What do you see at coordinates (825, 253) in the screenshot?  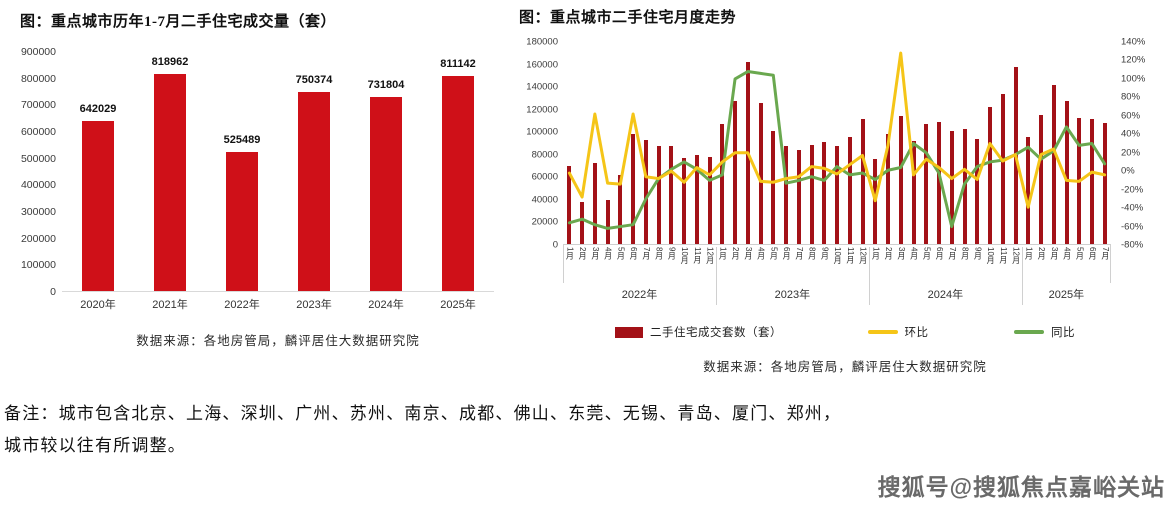 I see `right-chart-month-text: 9月` at bounding box center [825, 253].